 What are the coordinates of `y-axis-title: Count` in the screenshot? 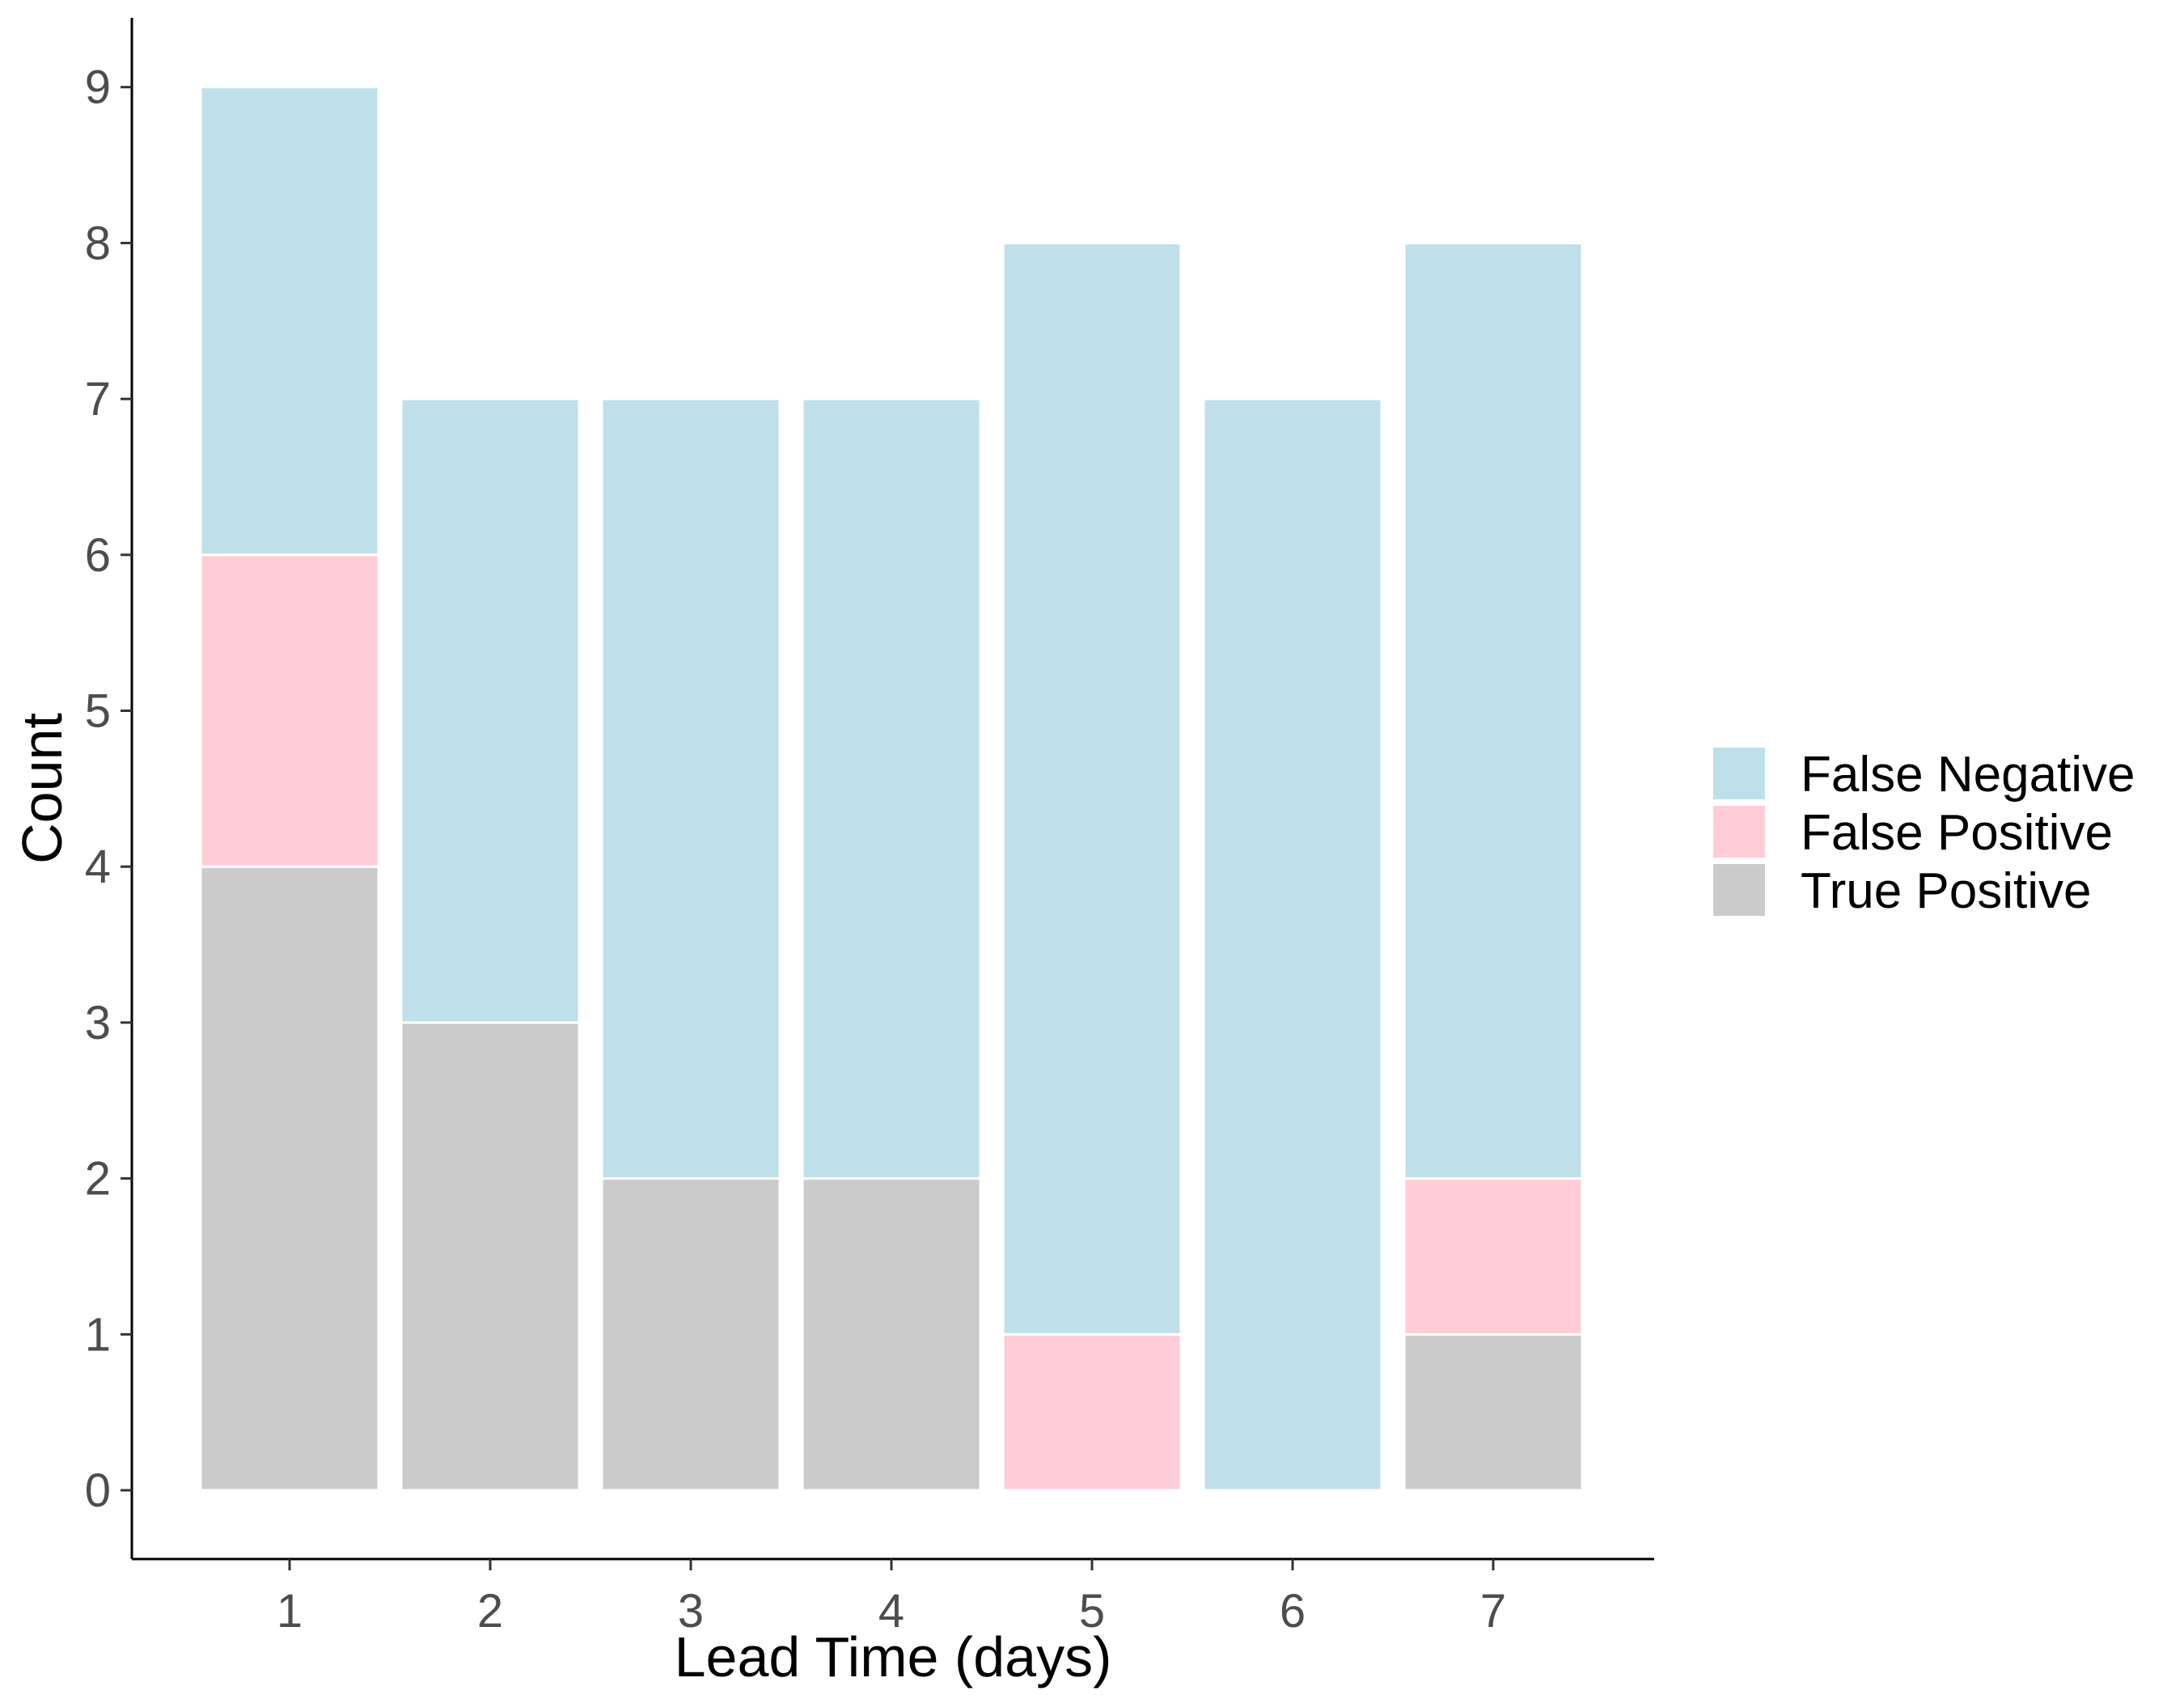 It's located at (42, 788).